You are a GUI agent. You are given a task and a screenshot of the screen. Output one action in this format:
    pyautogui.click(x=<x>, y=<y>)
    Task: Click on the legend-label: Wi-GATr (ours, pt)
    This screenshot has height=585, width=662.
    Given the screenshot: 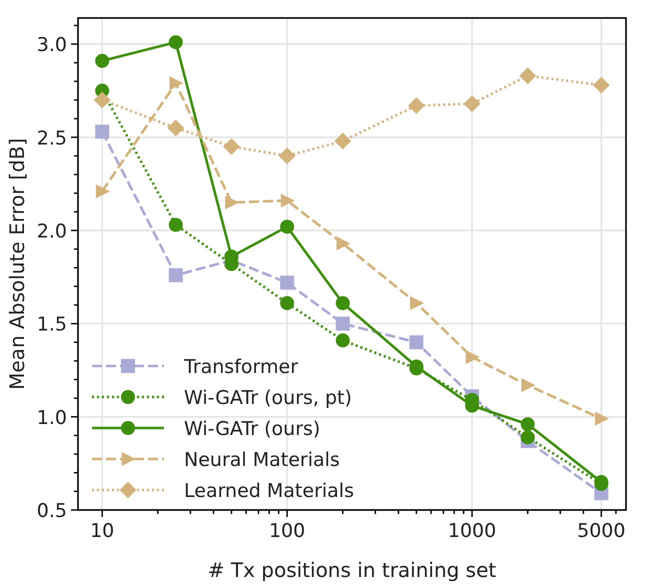 What is the action you would take?
    pyautogui.click(x=268, y=398)
    